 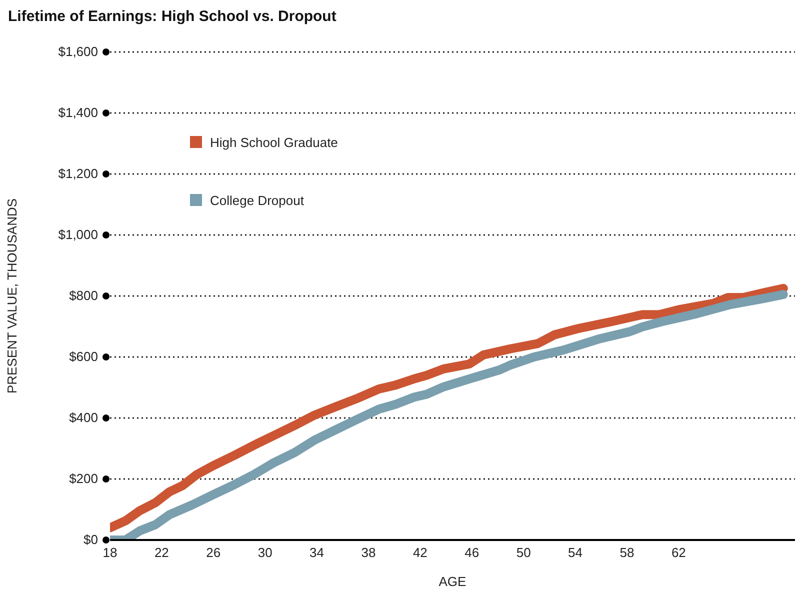 I want to click on x-tick-label: 22, so click(x=161, y=552).